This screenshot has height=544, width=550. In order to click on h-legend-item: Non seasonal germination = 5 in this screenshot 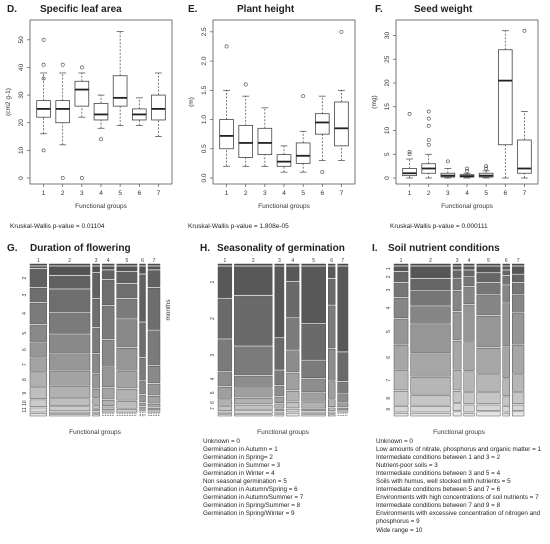, I will do `click(245, 482)`.